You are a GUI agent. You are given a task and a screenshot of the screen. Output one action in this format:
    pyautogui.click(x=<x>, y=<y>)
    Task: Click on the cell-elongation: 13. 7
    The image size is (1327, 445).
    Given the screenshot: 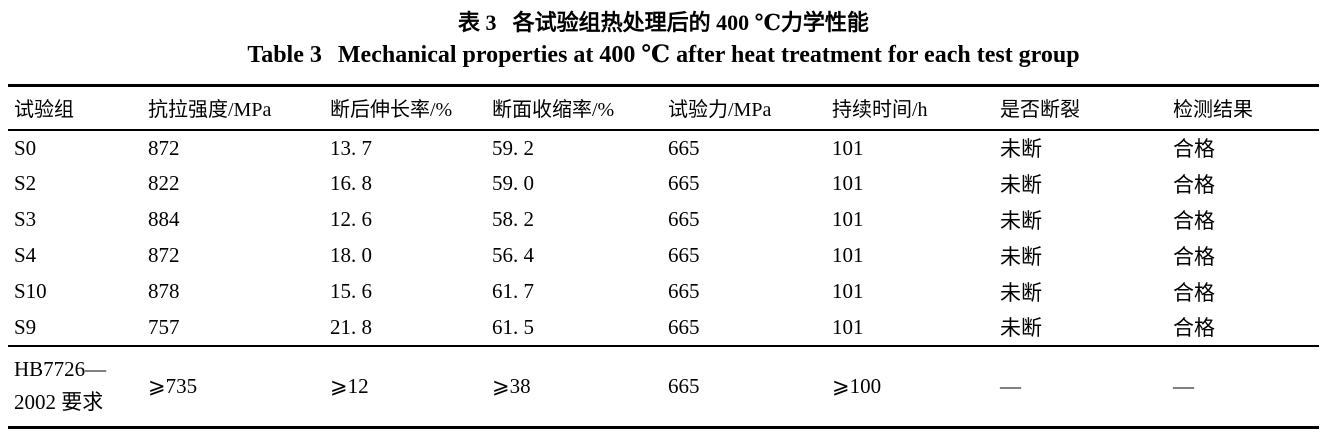 What is the action you would take?
    pyautogui.click(x=351, y=147)
    